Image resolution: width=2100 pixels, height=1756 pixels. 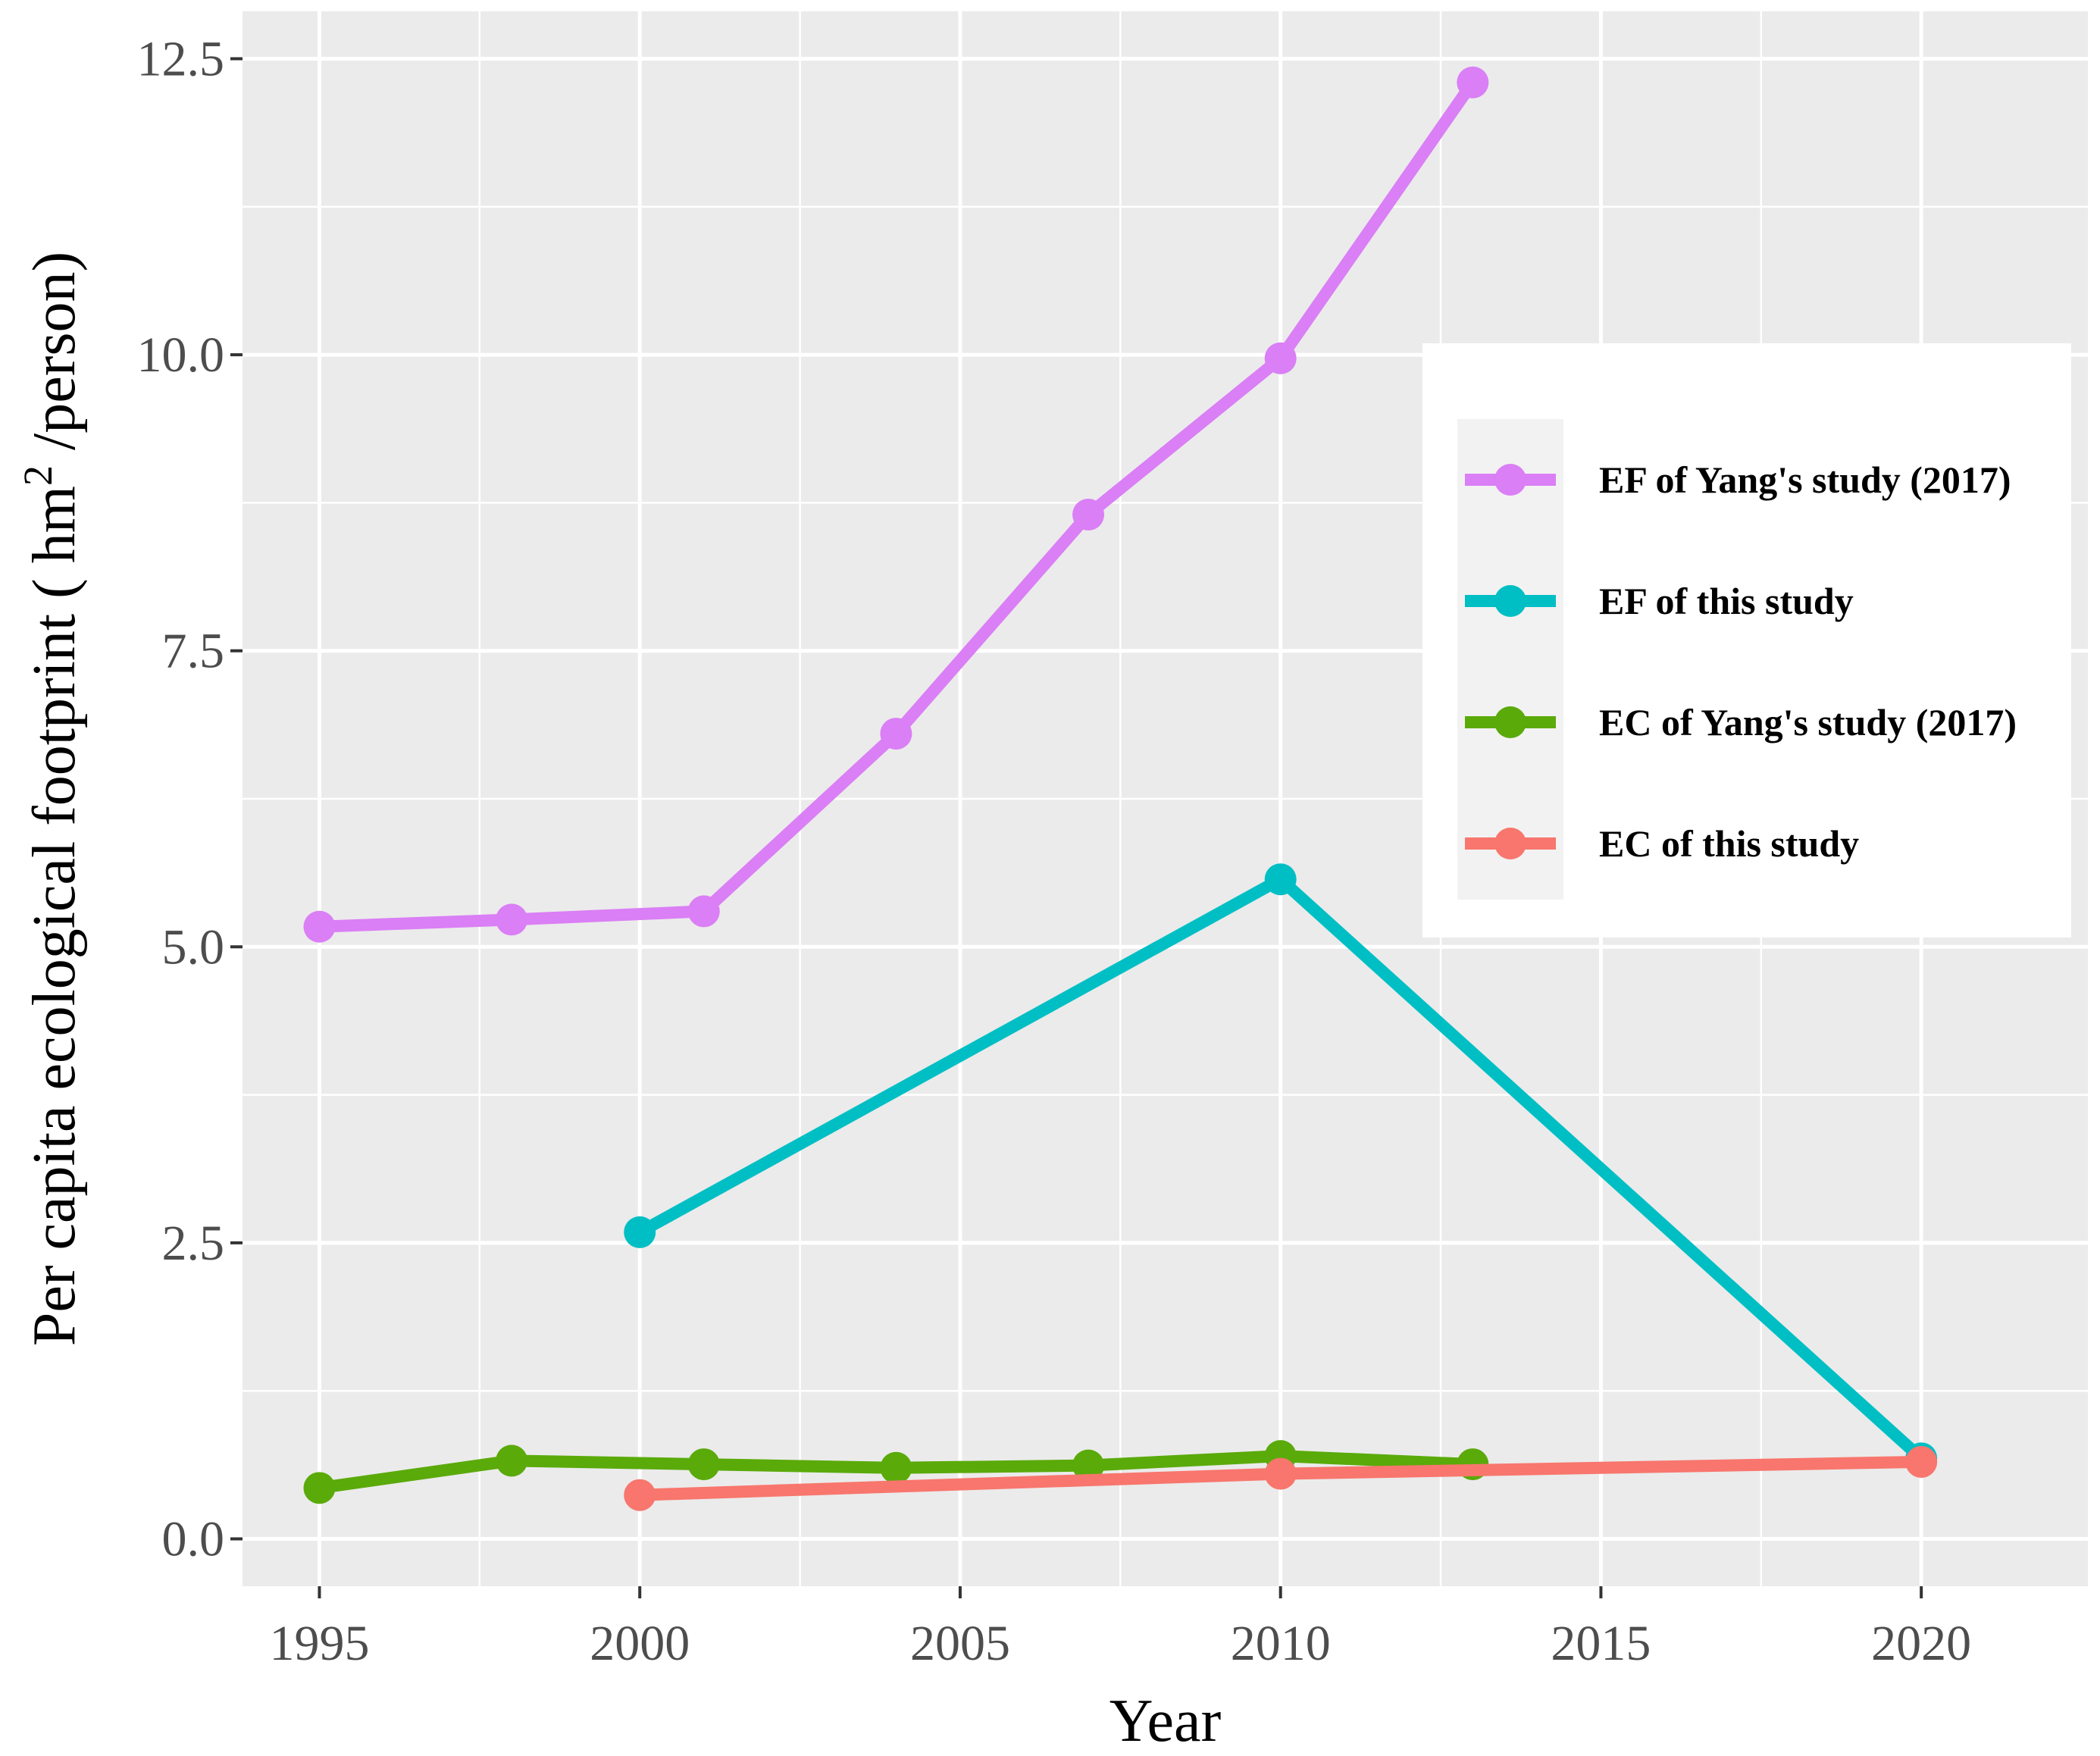 I want to click on x-tick-label: 2020, so click(x=1921, y=1644).